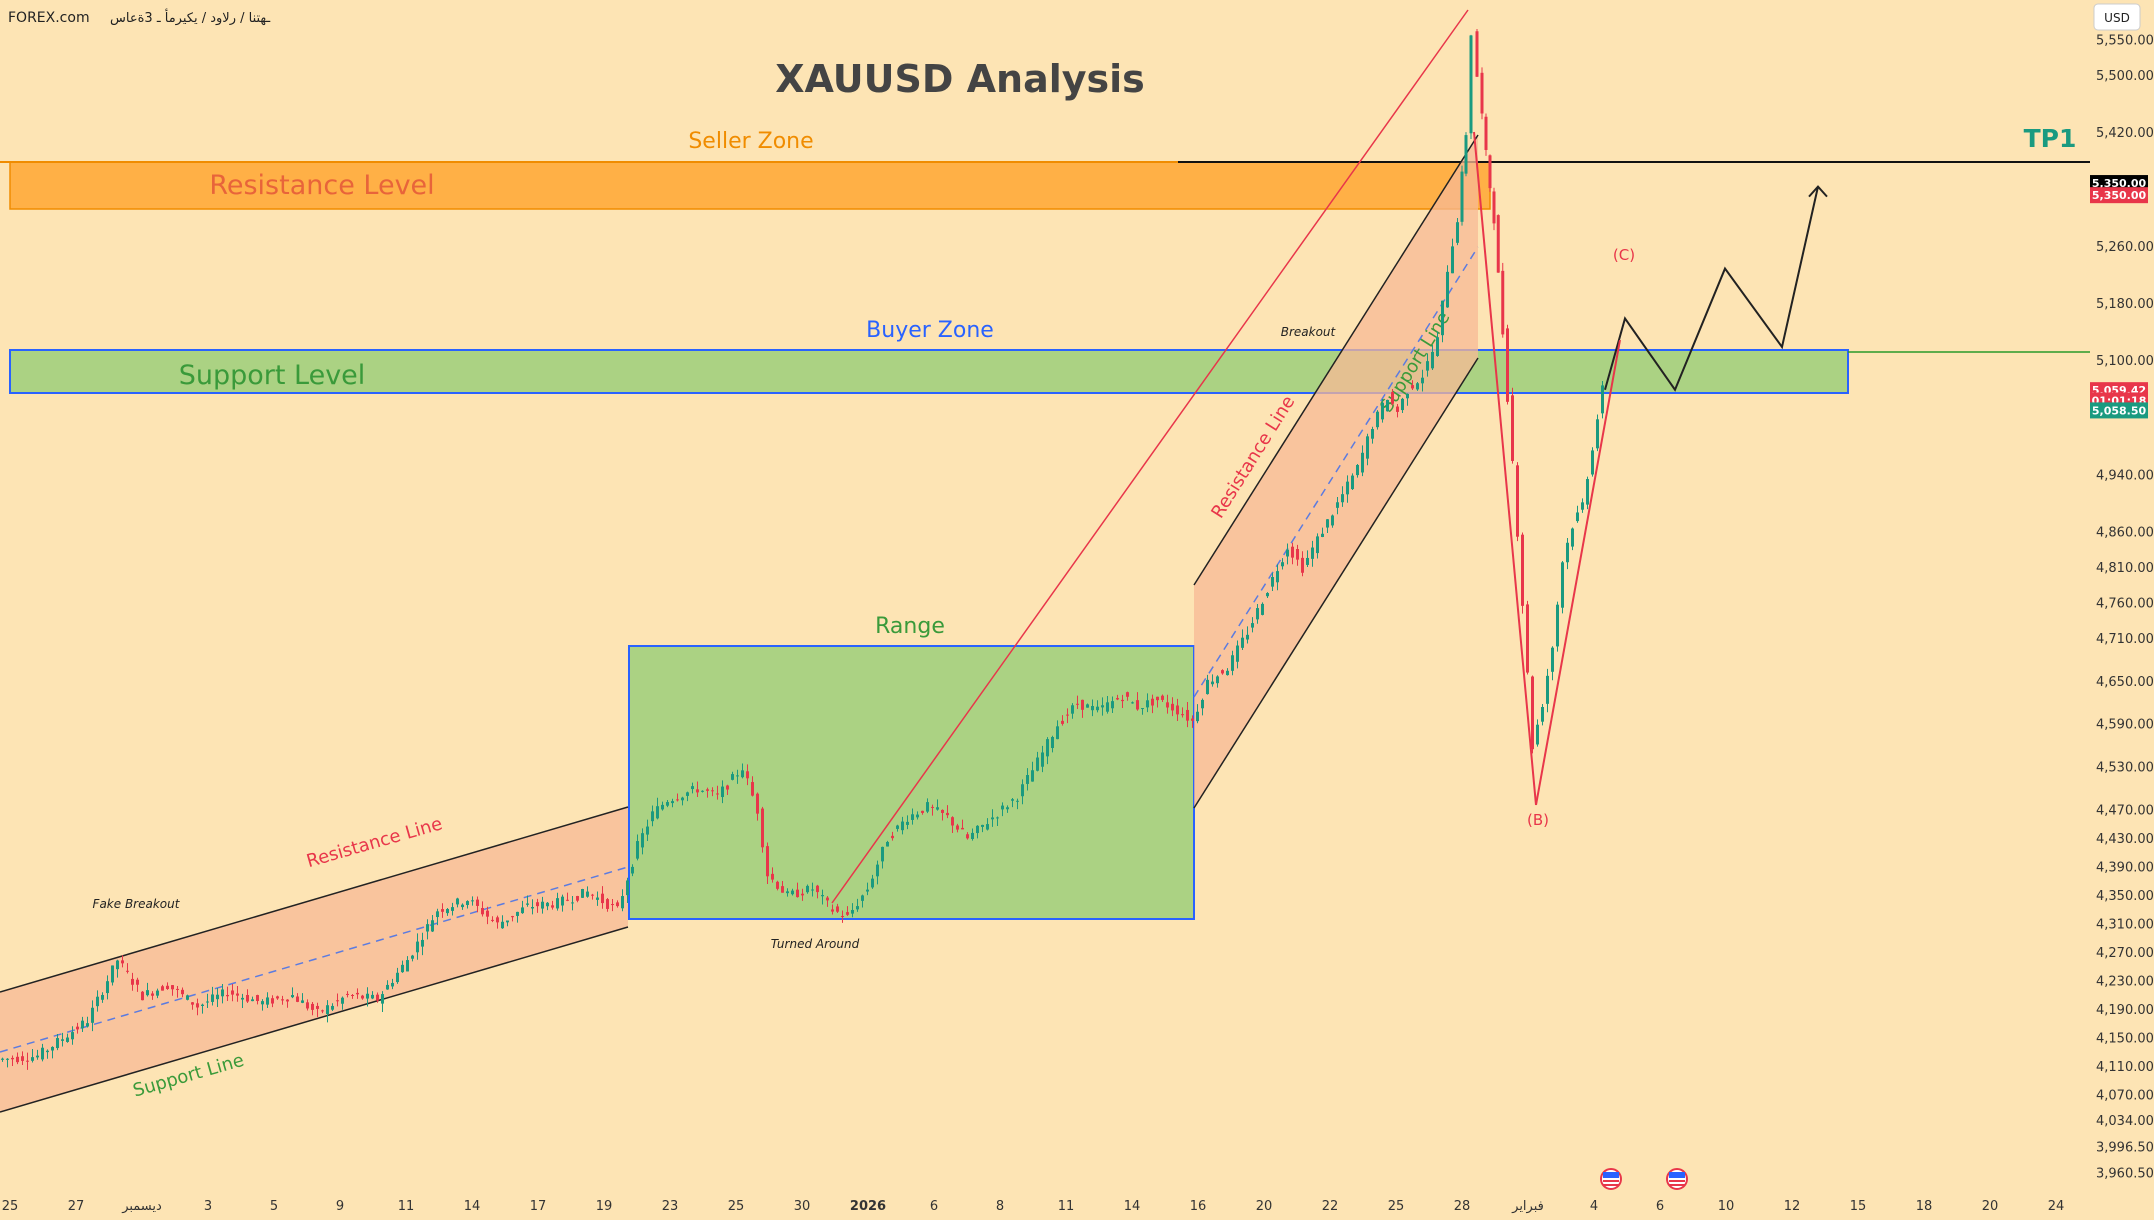  What do you see at coordinates (2125, 924) in the screenshot?
I see `y-tick-label: 4,310.00` at bounding box center [2125, 924].